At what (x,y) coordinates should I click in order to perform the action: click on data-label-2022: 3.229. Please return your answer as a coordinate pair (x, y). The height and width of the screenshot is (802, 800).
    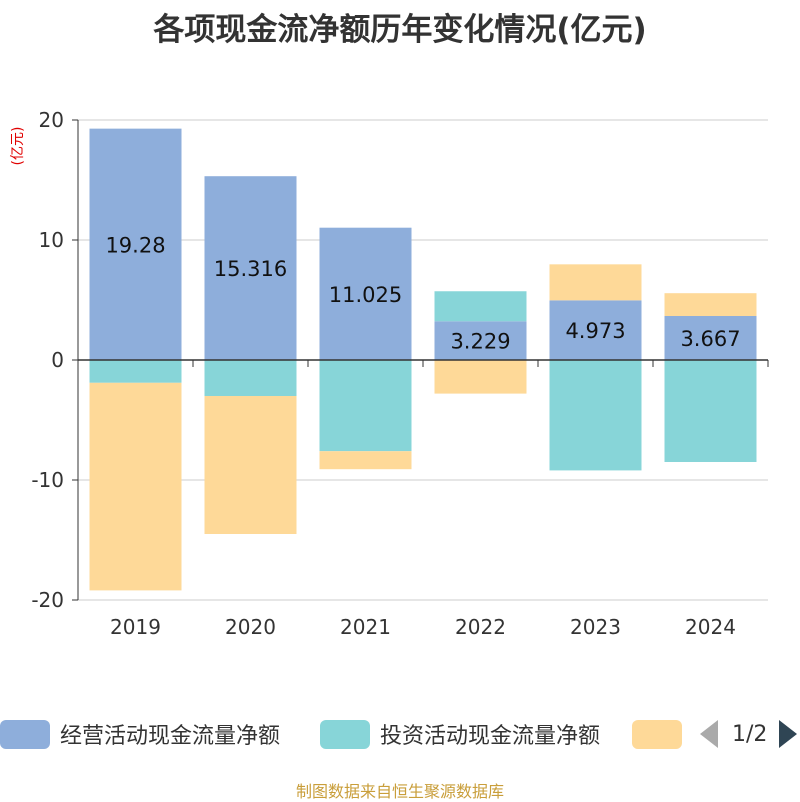
    Looking at the image, I should click on (480, 342).